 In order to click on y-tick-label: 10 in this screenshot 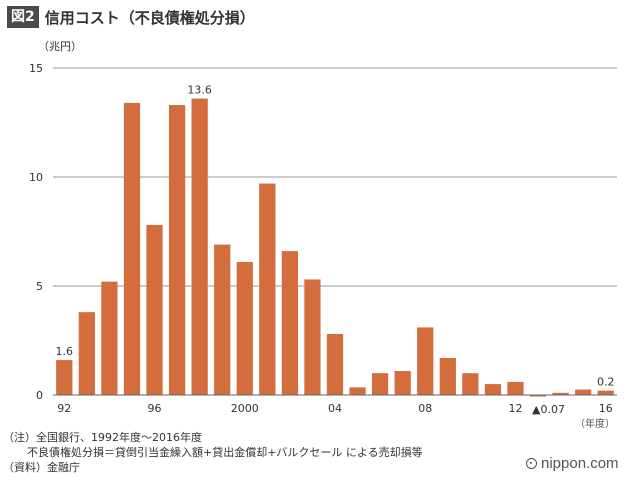, I will do `click(36, 177)`.